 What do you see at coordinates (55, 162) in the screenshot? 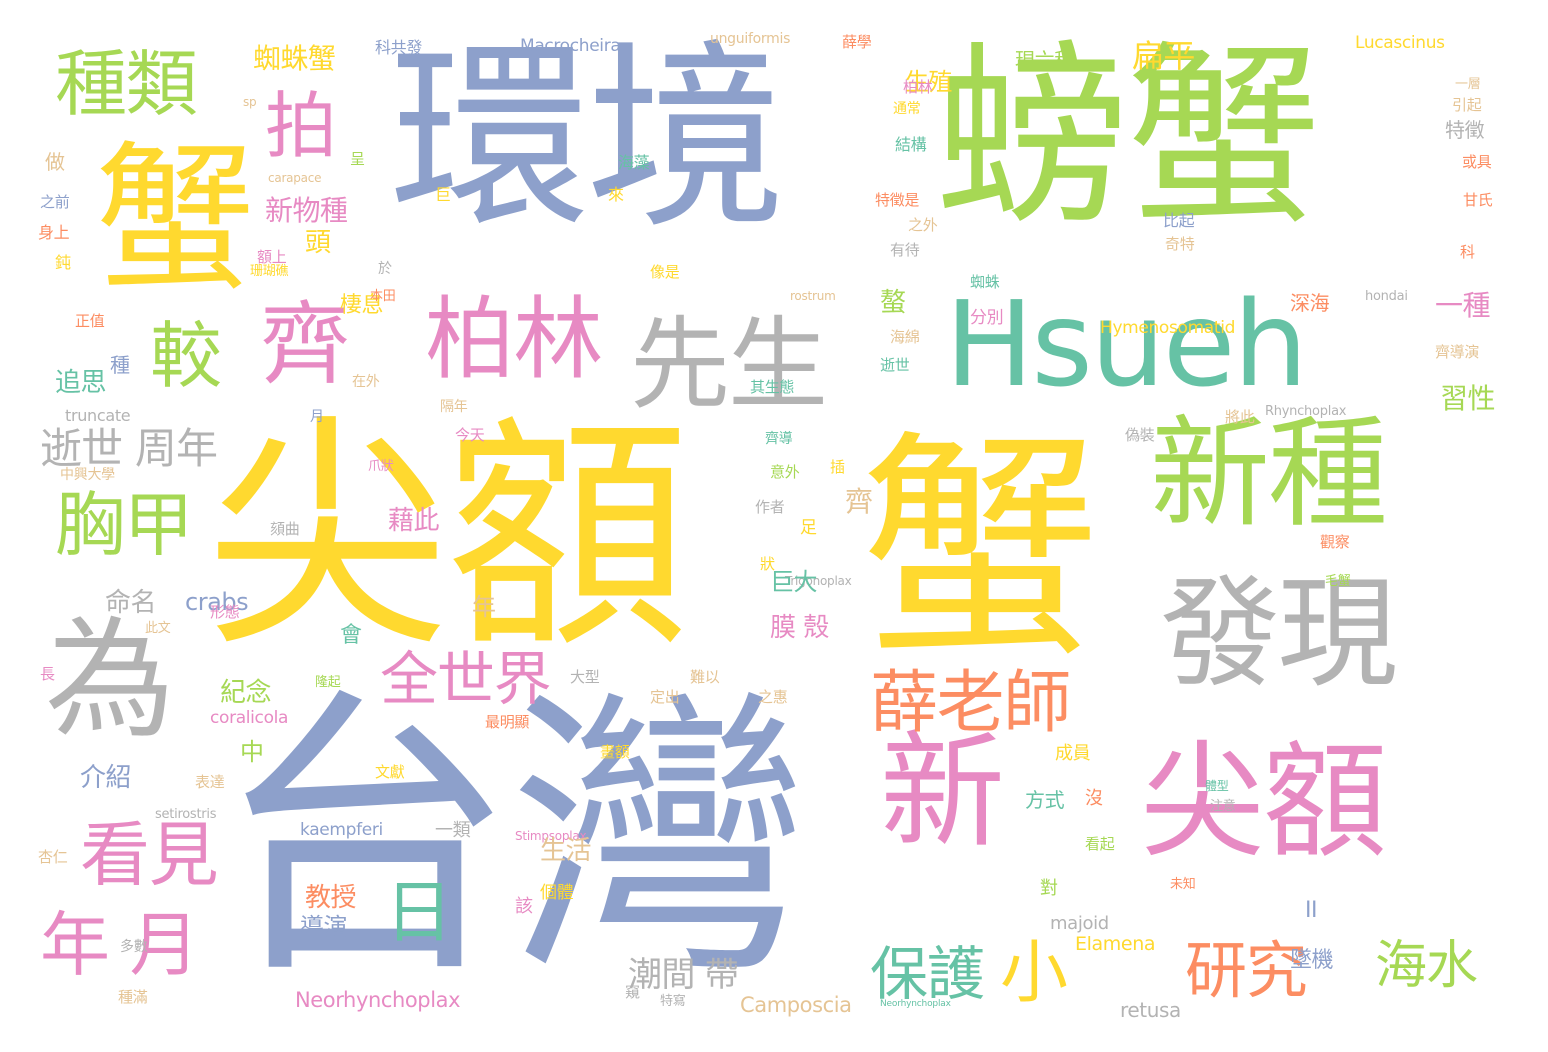
I see `word-zuo: 做` at bounding box center [55, 162].